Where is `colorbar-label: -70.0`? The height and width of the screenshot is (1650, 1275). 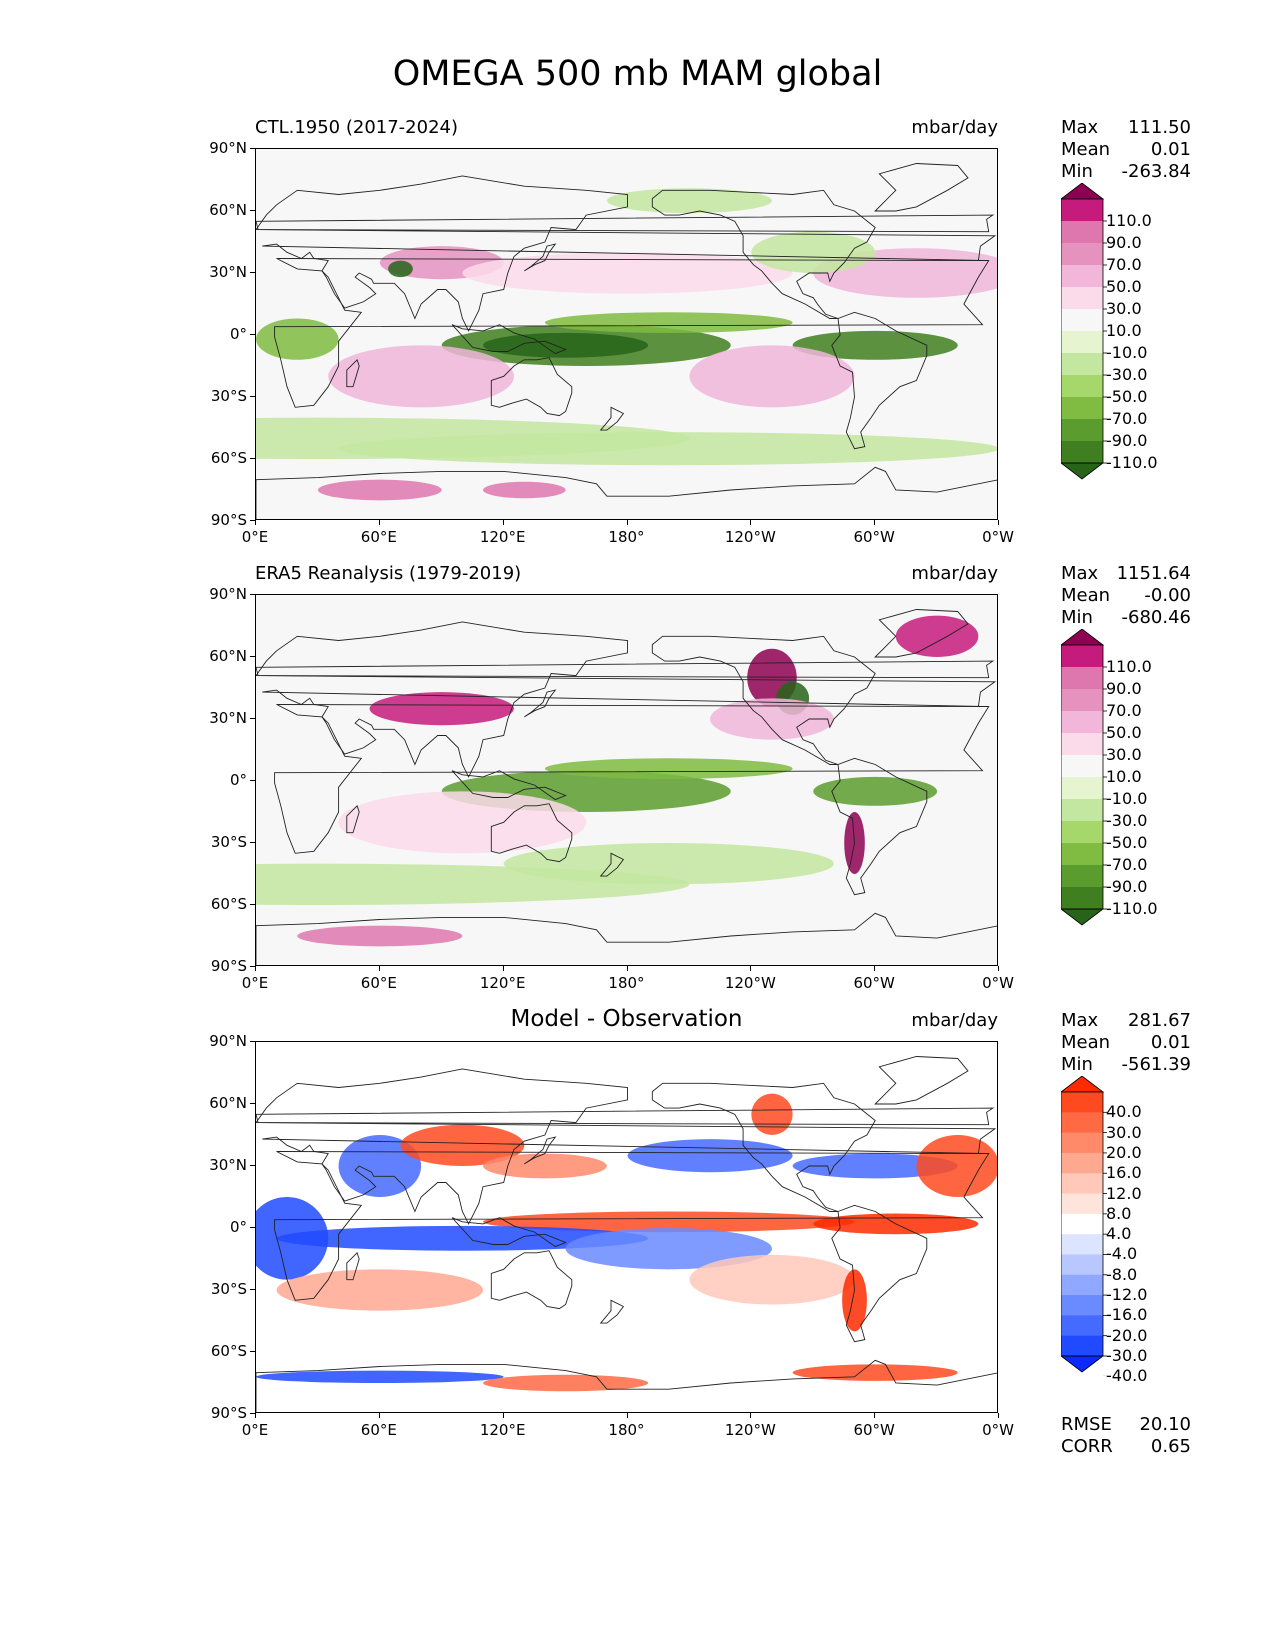
colorbar-label: -70.0 is located at coordinates (1127, 864).